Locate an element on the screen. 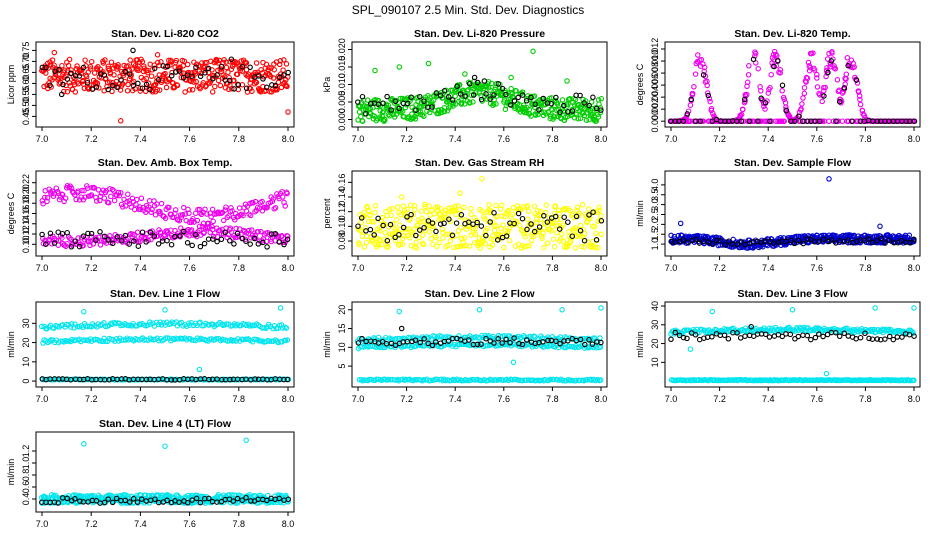 The height and width of the screenshot is (540, 936). y-axis-label: kPa is located at coordinates (327, 85).